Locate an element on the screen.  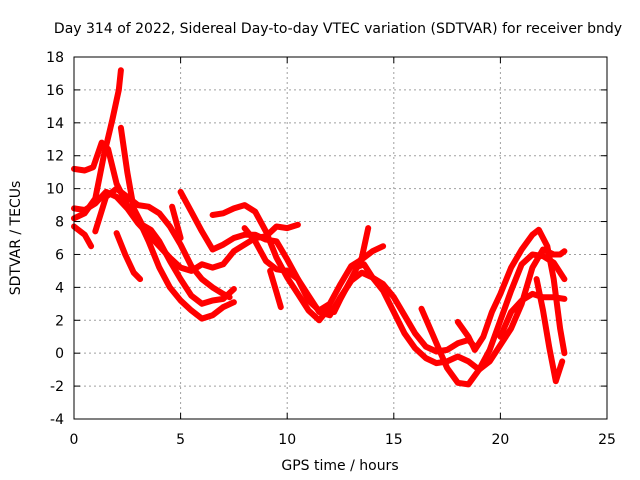
y-tick-label: 12 is located at coordinates (55, 157).